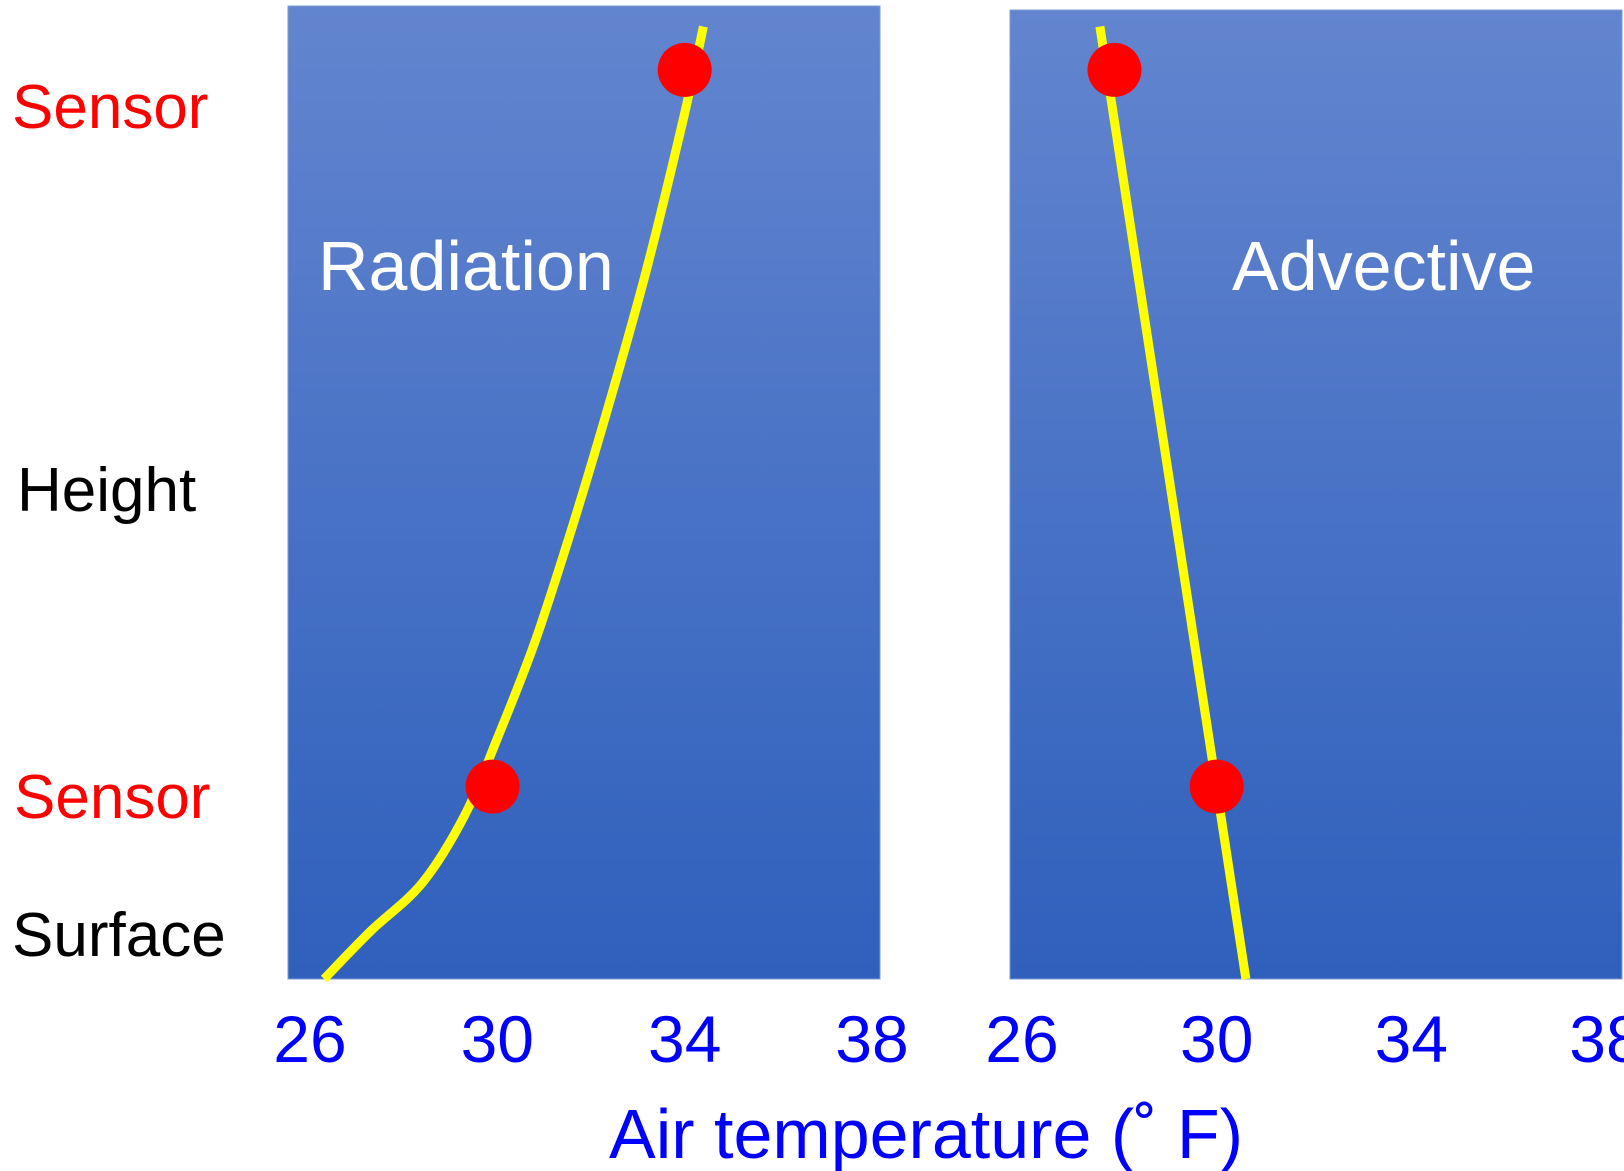 The image size is (1624, 1171). I want to click on advective-panel-title: Advective, so click(1383, 266).